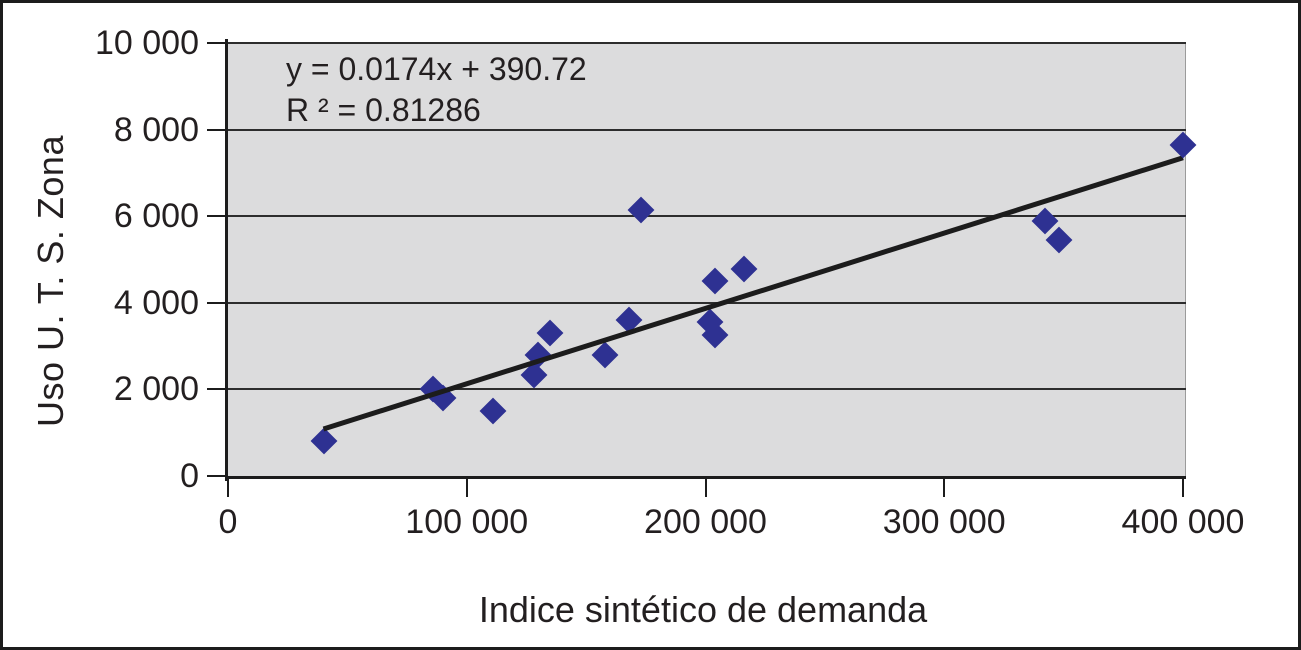 Image resolution: width=1301 pixels, height=650 pixels. What do you see at coordinates (1183, 522) in the screenshot?
I see `x-tick-label: 400 000` at bounding box center [1183, 522].